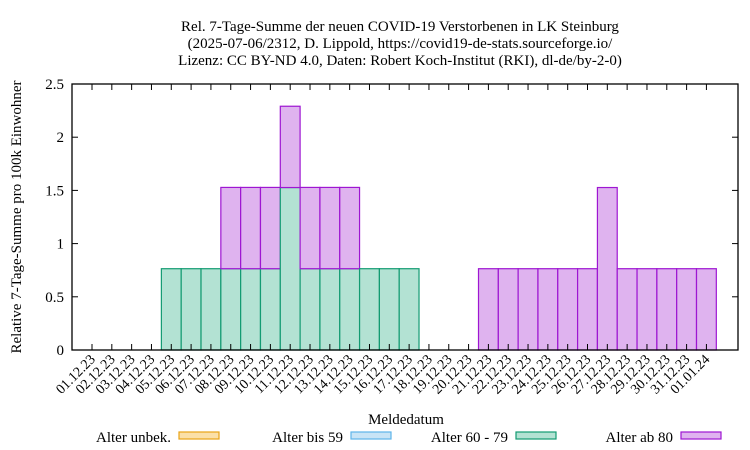 This screenshot has width=750, height=450. I want to click on bar-alter-60-79-08.12.23, so click(231, 309).